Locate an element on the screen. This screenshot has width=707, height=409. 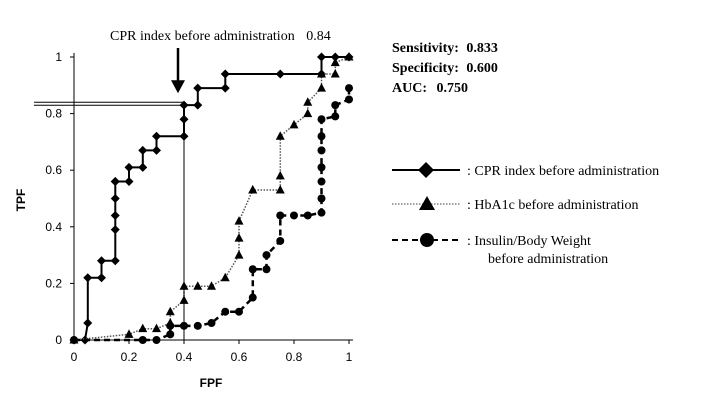
stat-auc-label: AUC: is located at coordinates (409, 88).